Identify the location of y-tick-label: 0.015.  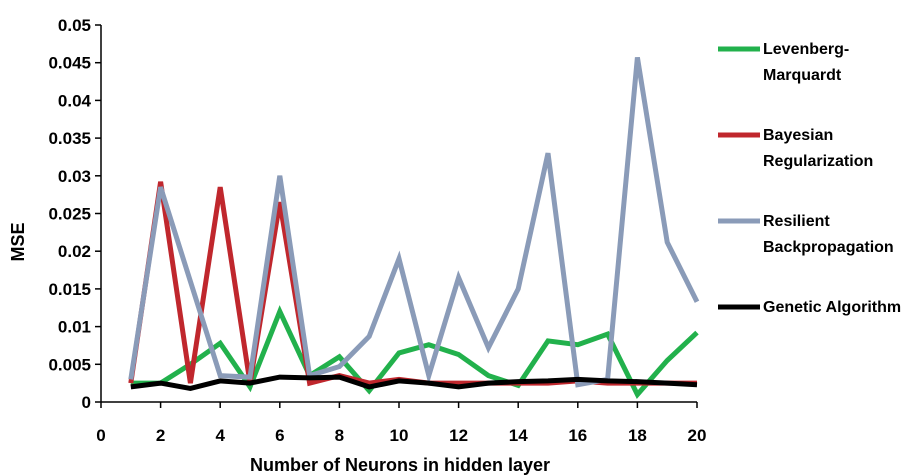
(69, 289).